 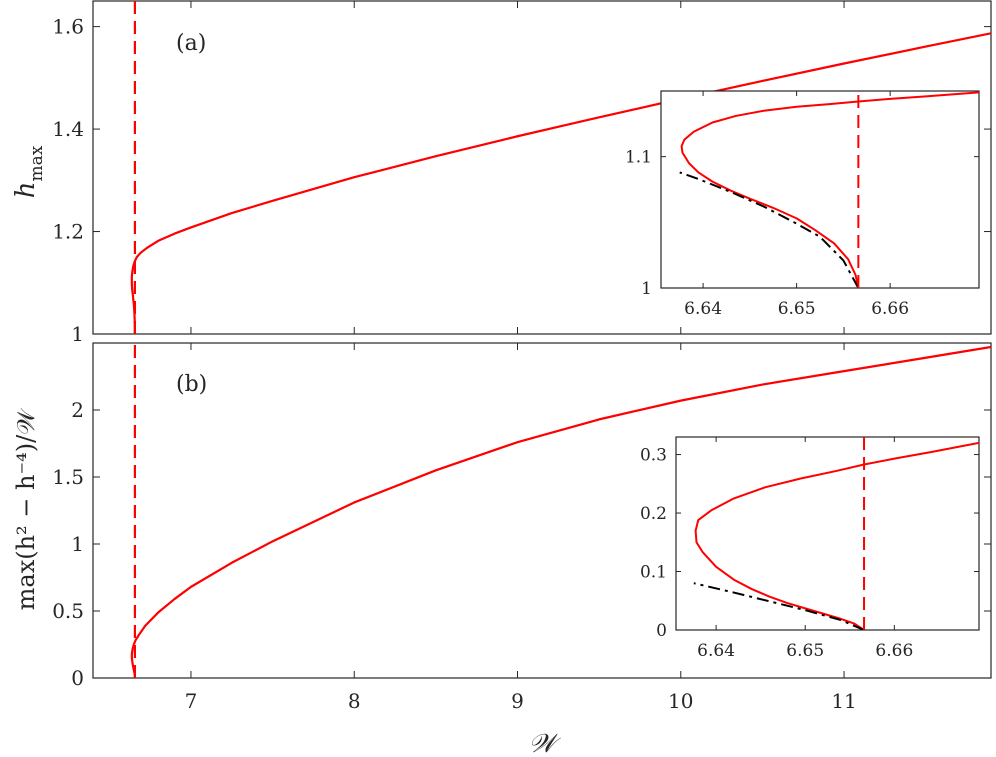 What do you see at coordinates (517, 701) in the screenshot?
I see `b-xtick-label-2: 9` at bounding box center [517, 701].